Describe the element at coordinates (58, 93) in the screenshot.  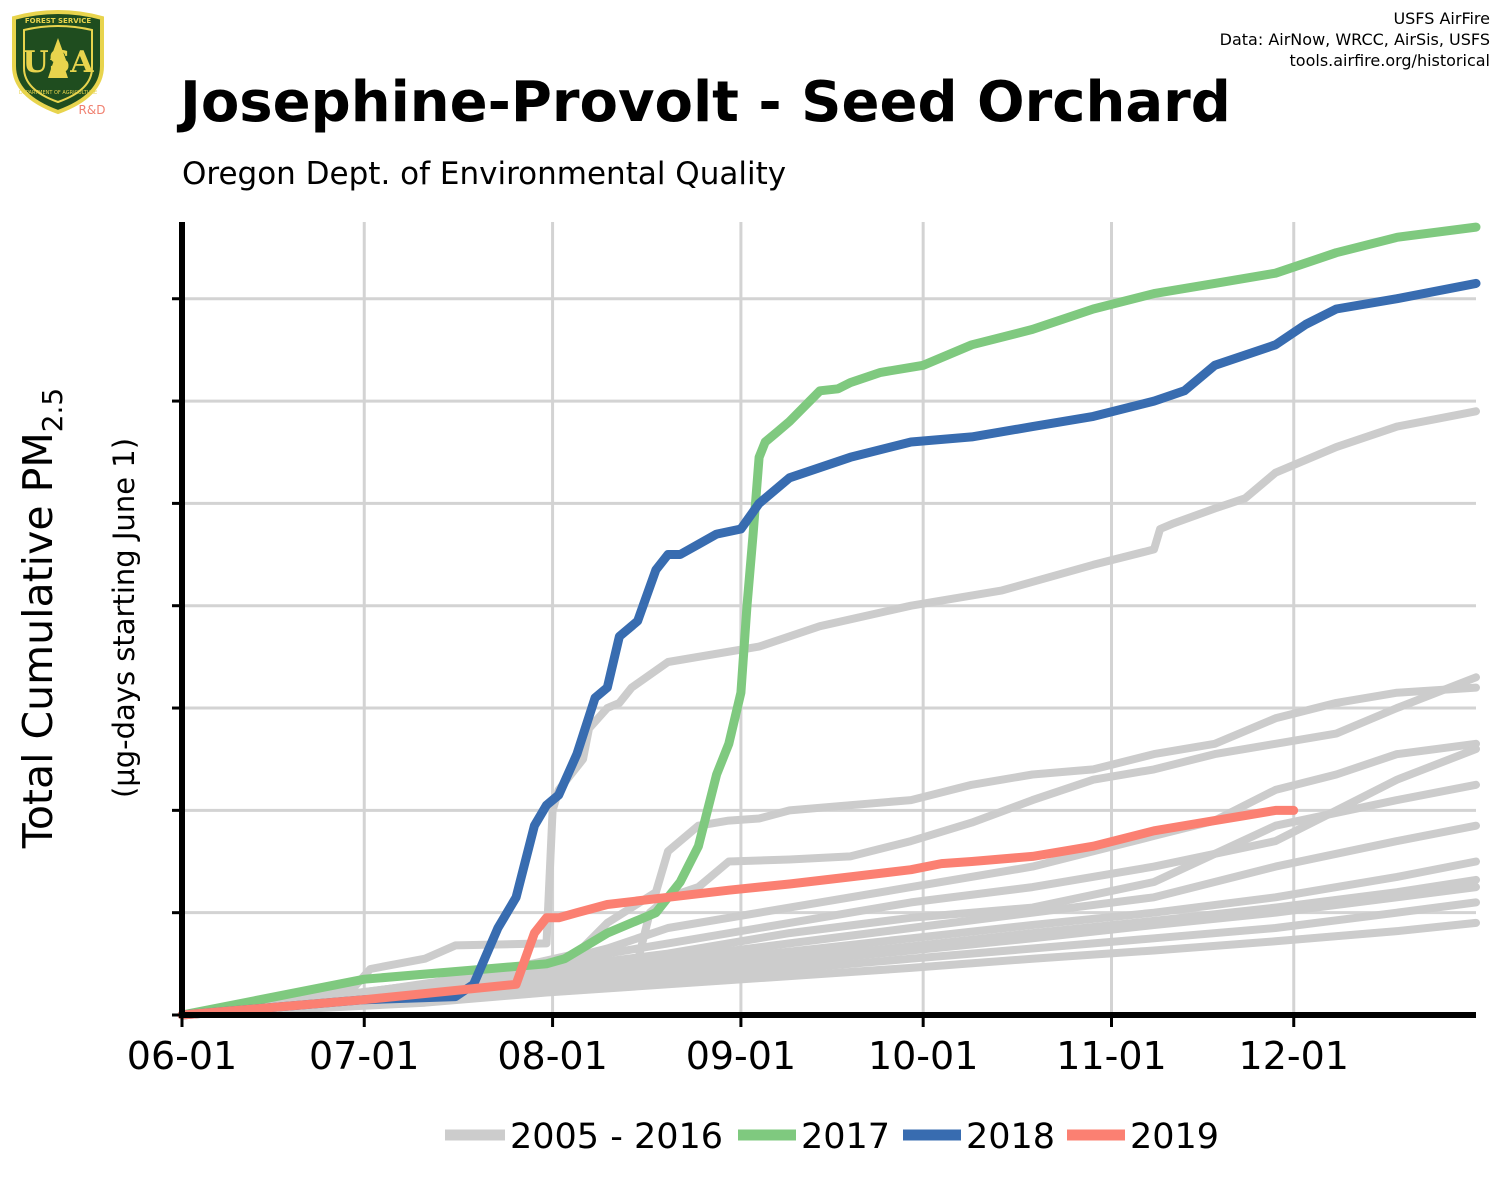
I see `logo-bottom-text: DEPARTMENT OF AGRICULTURE` at that location.